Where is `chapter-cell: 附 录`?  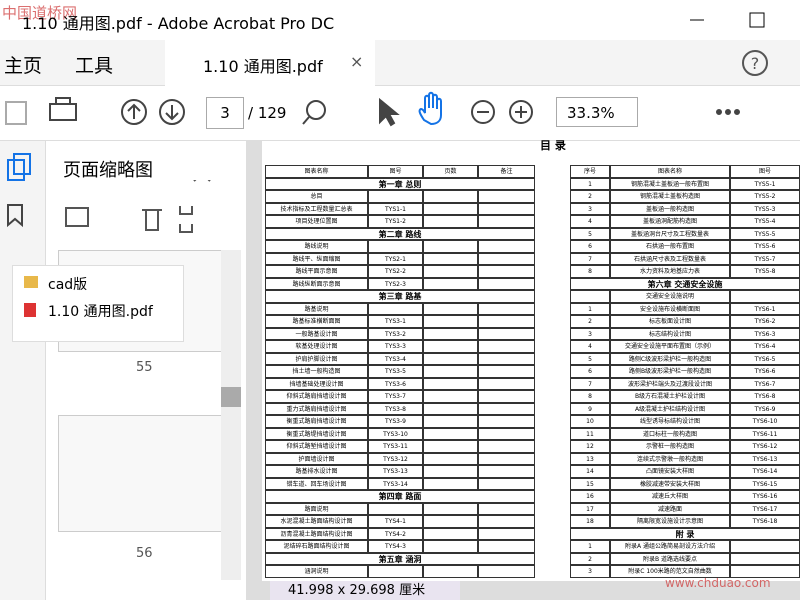
chapter-cell: 附 录 is located at coordinates (685, 533).